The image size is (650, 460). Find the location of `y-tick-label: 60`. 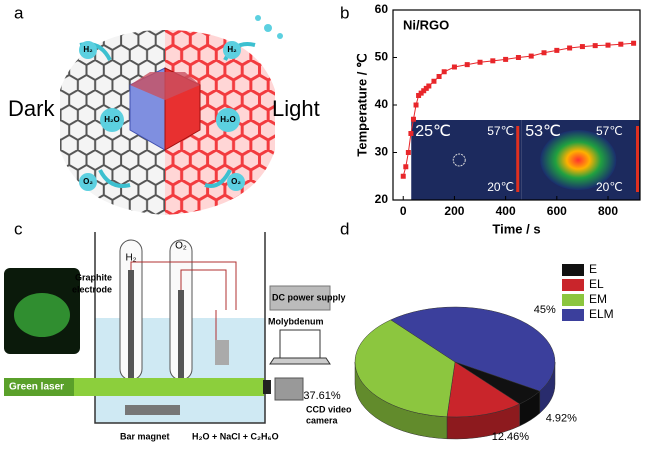

y-tick-label: 60 is located at coordinates (382, 9).